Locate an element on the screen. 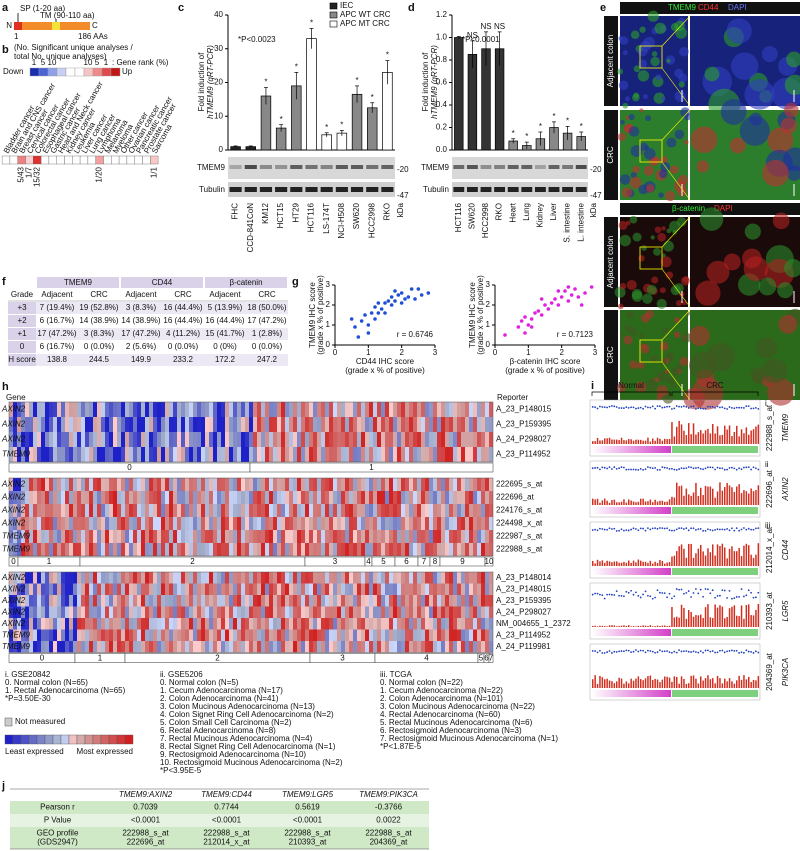 Image resolution: width=800 pixels, height=851 pixels. y-tick-label: 2 is located at coordinates (488, 304).